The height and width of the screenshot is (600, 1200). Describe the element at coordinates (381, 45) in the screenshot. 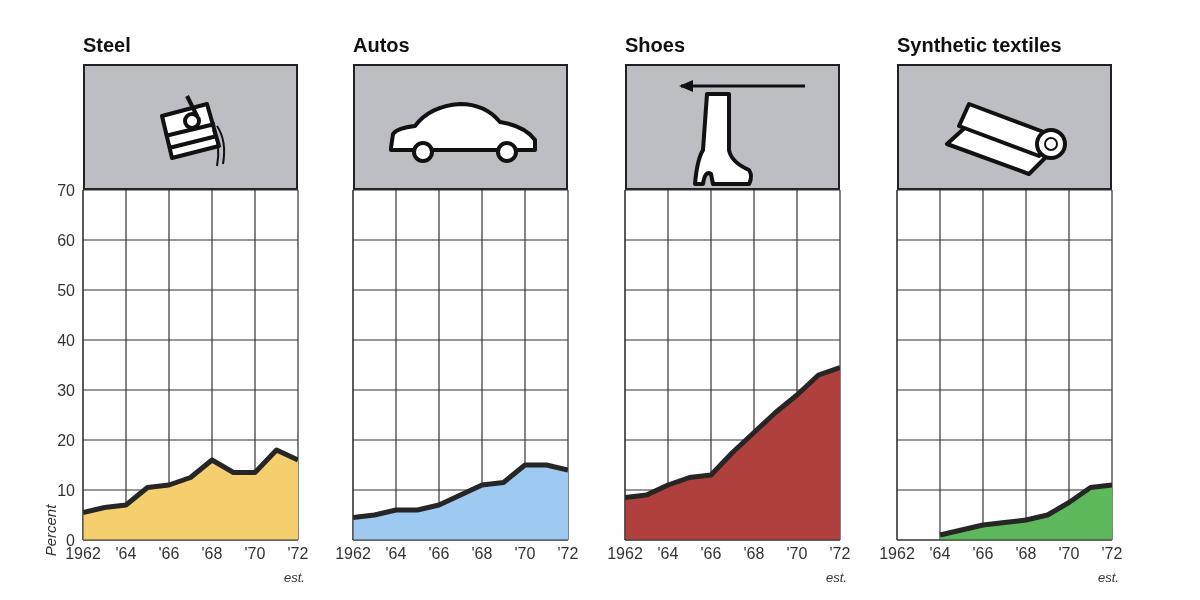

I see `chart-title: Autos` at that location.